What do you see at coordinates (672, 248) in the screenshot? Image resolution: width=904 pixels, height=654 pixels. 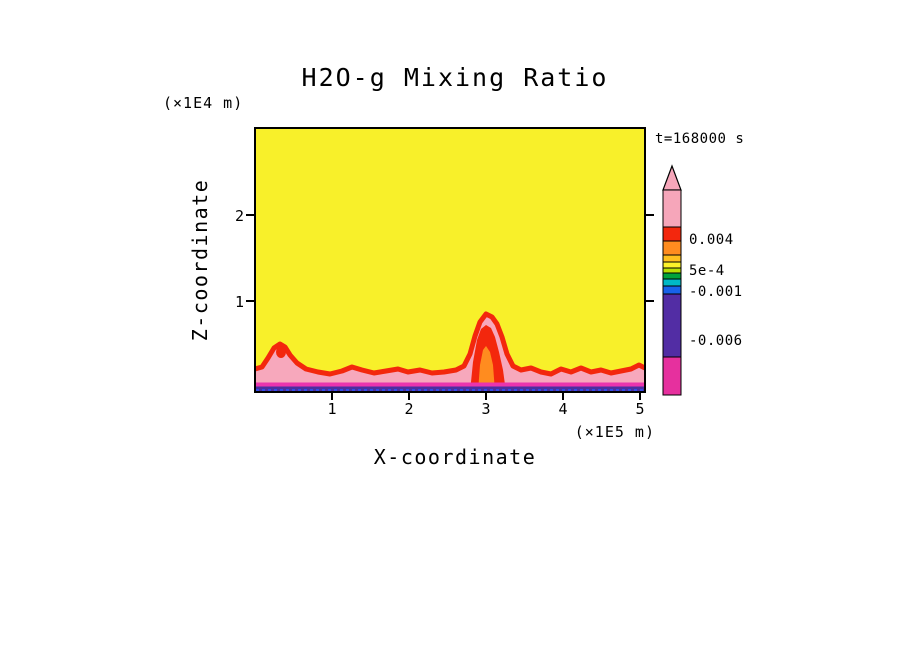 I see `colorbar-seg-orange` at bounding box center [672, 248].